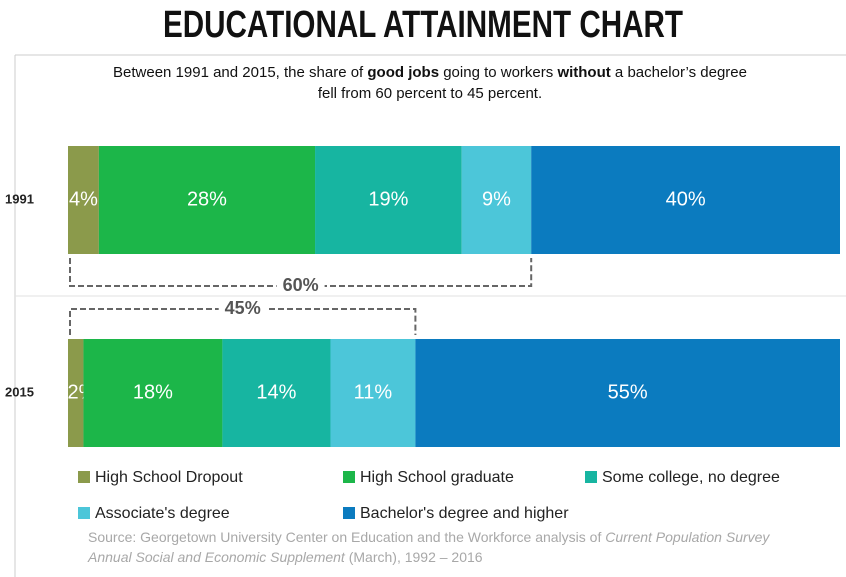 The image size is (846, 577). I want to click on data-label: 14%, so click(276, 392).